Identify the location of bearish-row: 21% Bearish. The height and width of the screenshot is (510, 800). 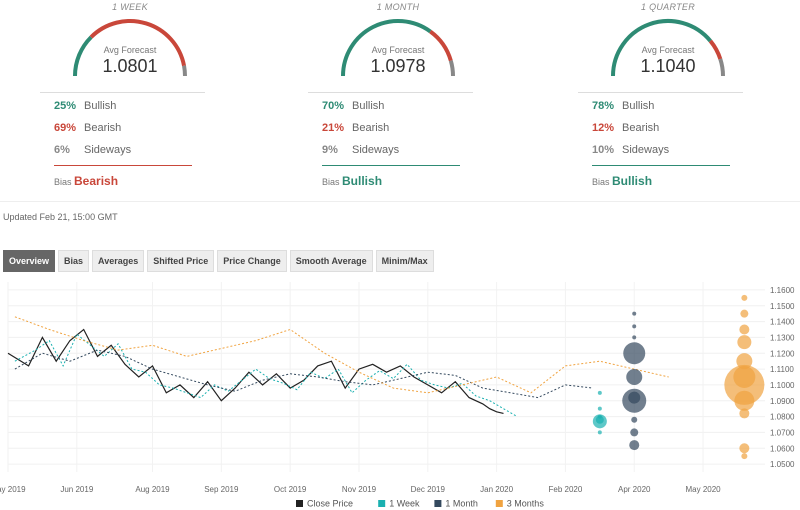
(355, 128).